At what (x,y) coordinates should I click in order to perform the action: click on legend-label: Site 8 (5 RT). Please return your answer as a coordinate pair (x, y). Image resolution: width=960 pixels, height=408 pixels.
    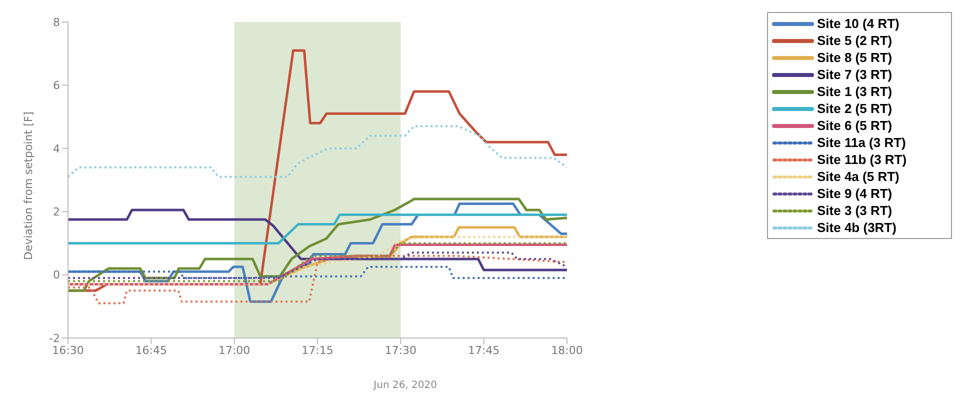
    Looking at the image, I should click on (854, 57).